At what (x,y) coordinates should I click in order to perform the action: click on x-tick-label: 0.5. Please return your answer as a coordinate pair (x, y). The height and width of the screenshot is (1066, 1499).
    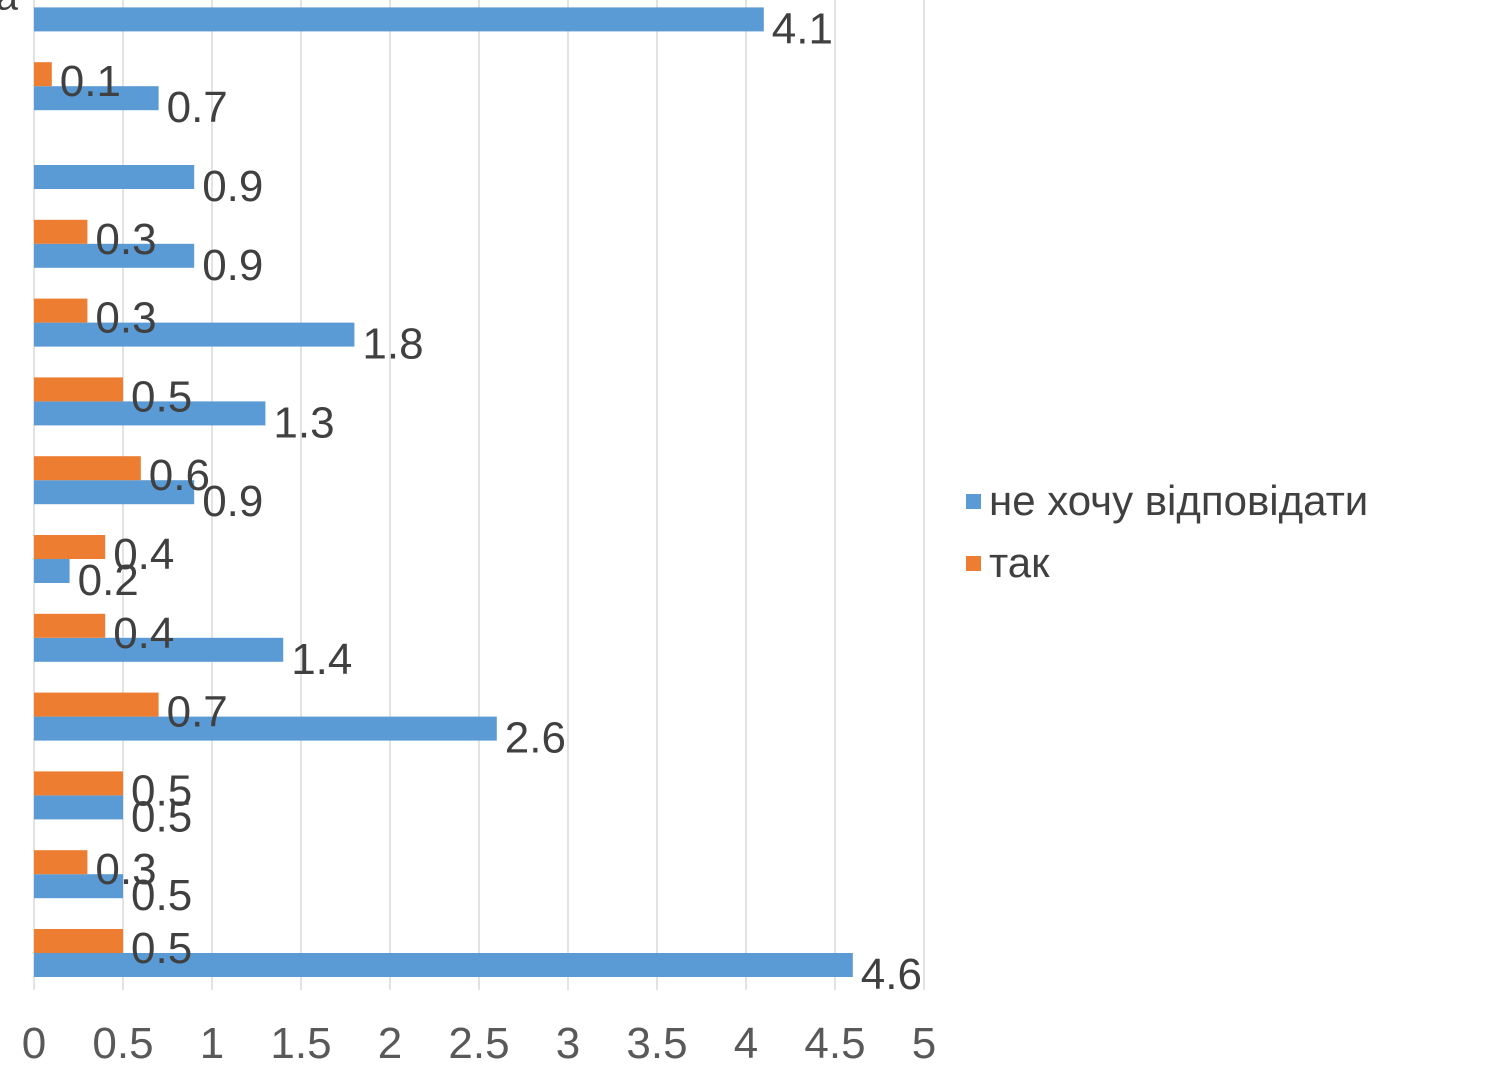
    Looking at the image, I should click on (122, 1042).